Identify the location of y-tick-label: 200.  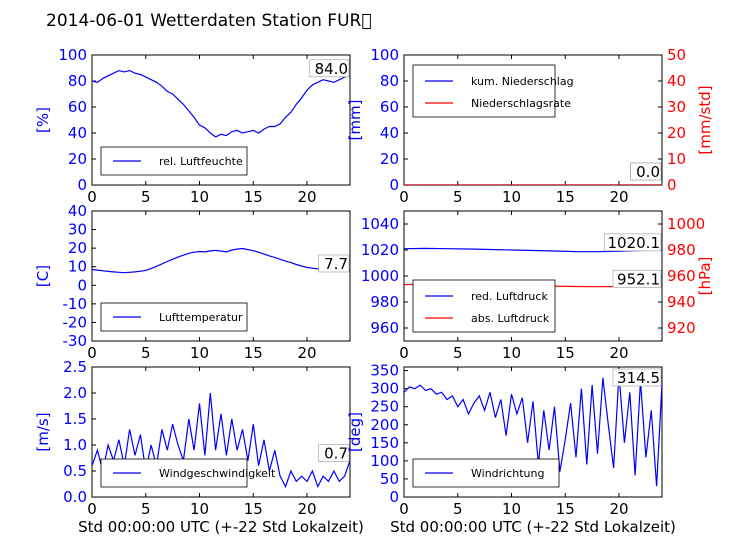
(384, 425).